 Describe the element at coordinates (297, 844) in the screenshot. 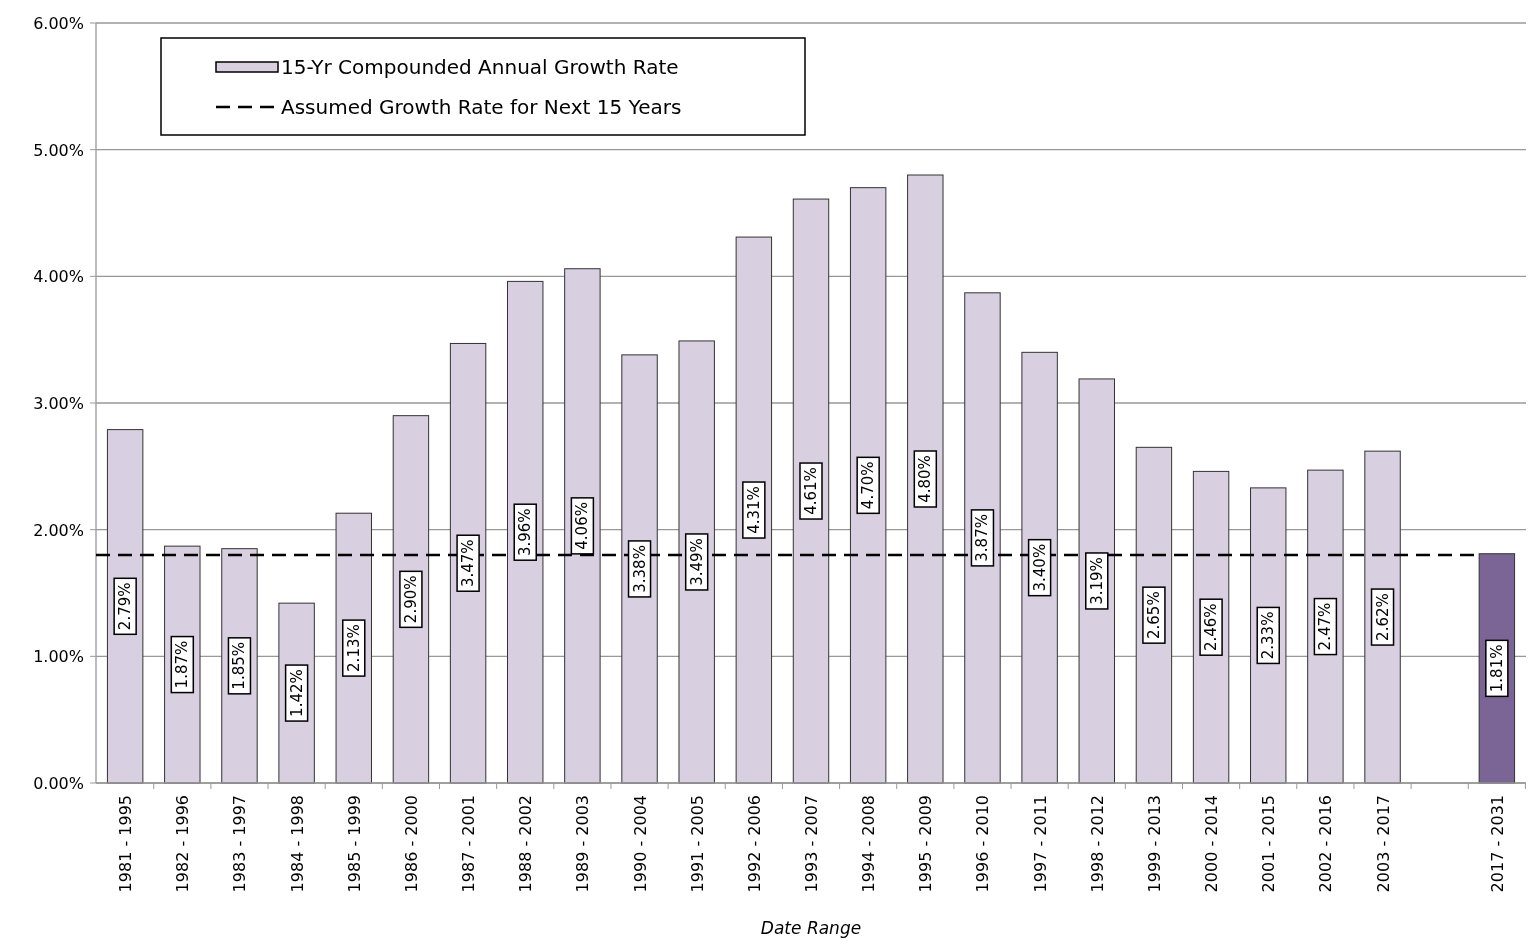

I see `x-tick-label: 1984 - 1998` at that location.